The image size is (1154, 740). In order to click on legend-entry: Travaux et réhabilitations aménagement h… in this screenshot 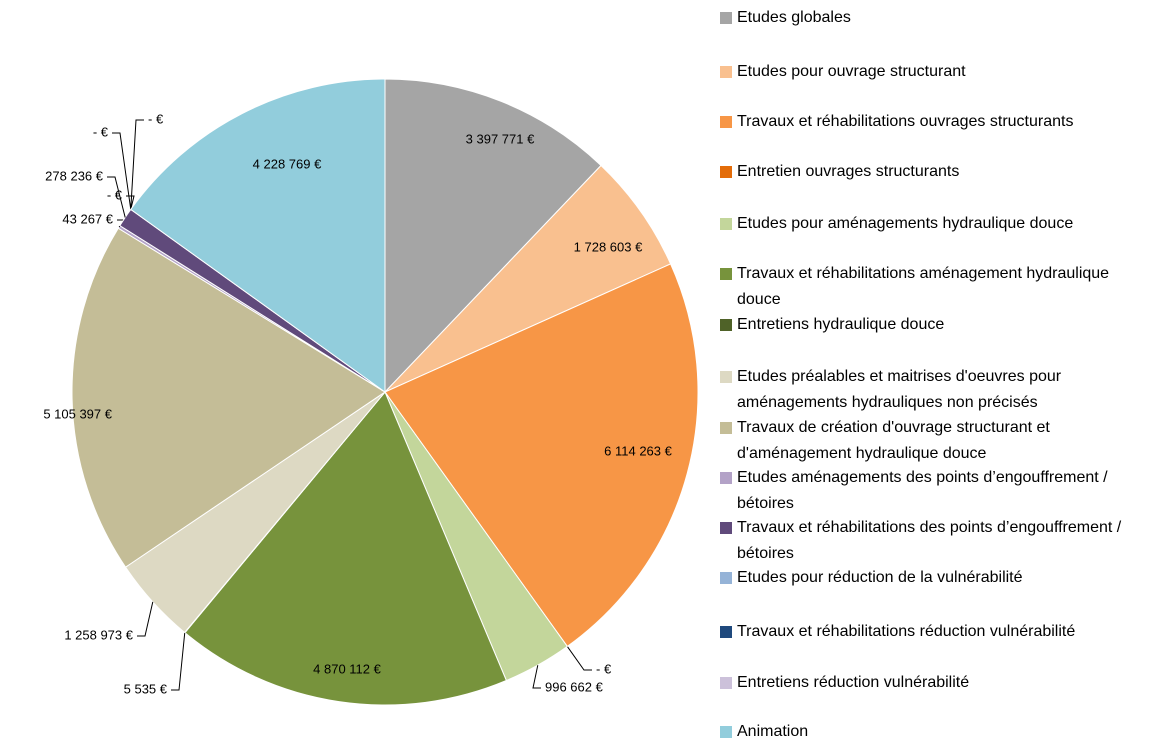, I will do `click(930, 287)`.